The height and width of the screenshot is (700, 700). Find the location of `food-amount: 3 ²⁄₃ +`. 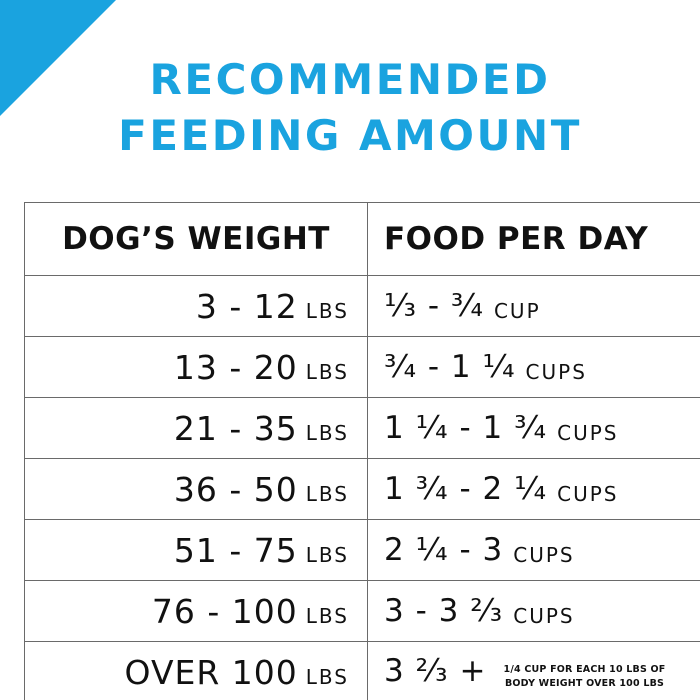

food-amount: 3 ²⁄₃ + is located at coordinates (435, 671).